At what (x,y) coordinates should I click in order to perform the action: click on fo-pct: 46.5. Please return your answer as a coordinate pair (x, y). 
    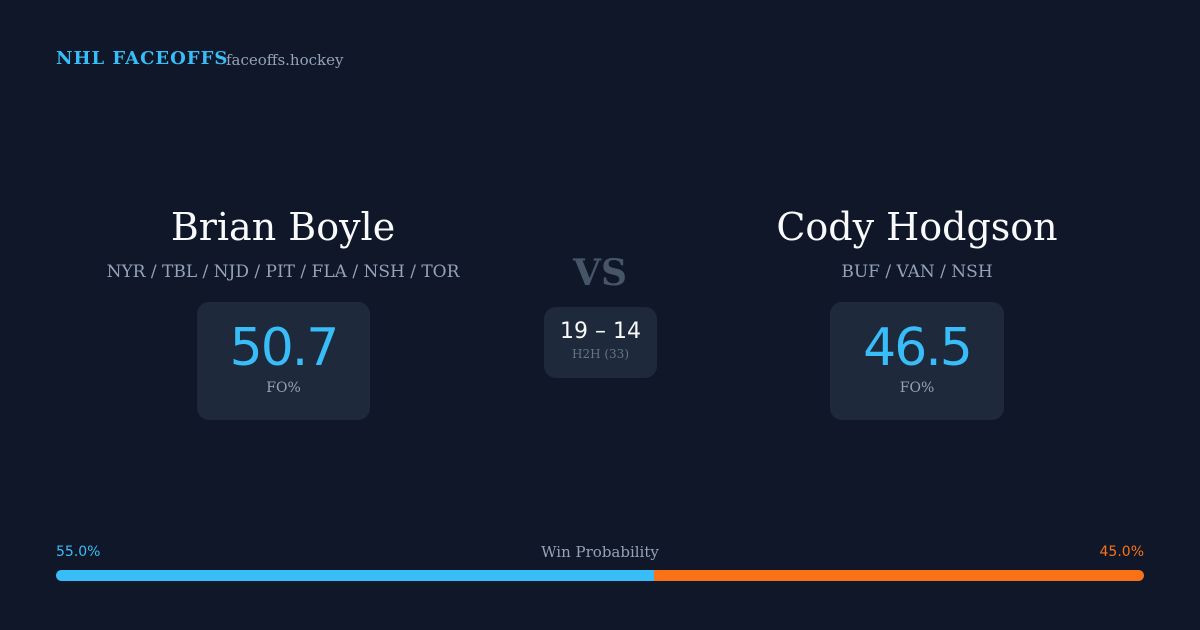
    Looking at the image, I should click on (918, 348).